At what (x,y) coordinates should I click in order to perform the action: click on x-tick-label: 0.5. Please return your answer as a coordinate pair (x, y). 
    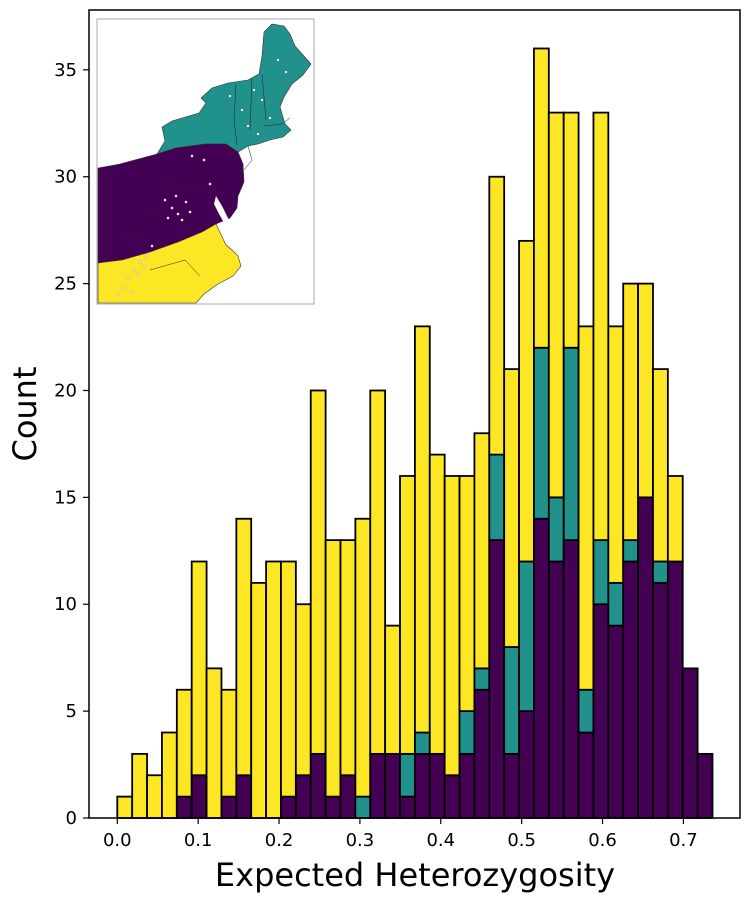
    Looking at the image, I should click on (521, 840).